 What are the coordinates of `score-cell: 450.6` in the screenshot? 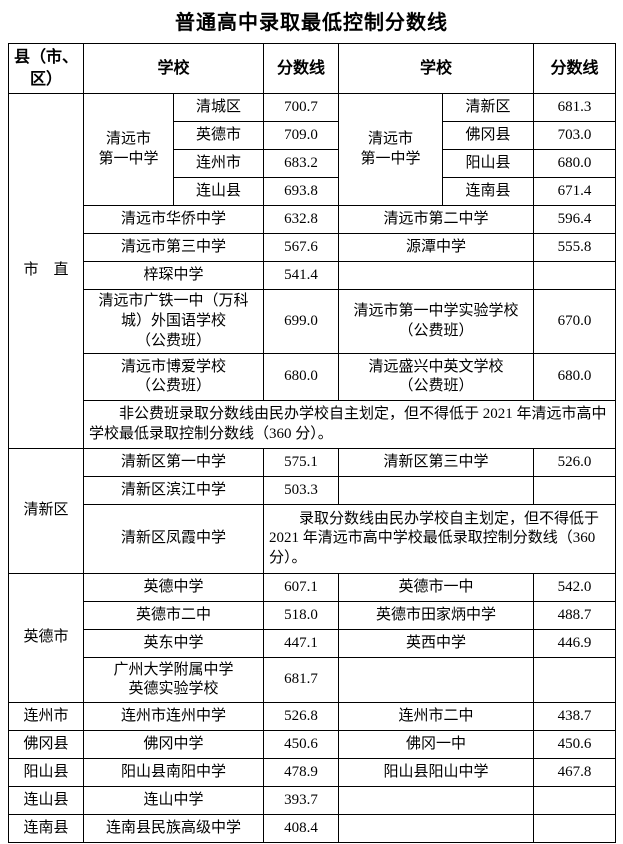 It's located at (575, 745).